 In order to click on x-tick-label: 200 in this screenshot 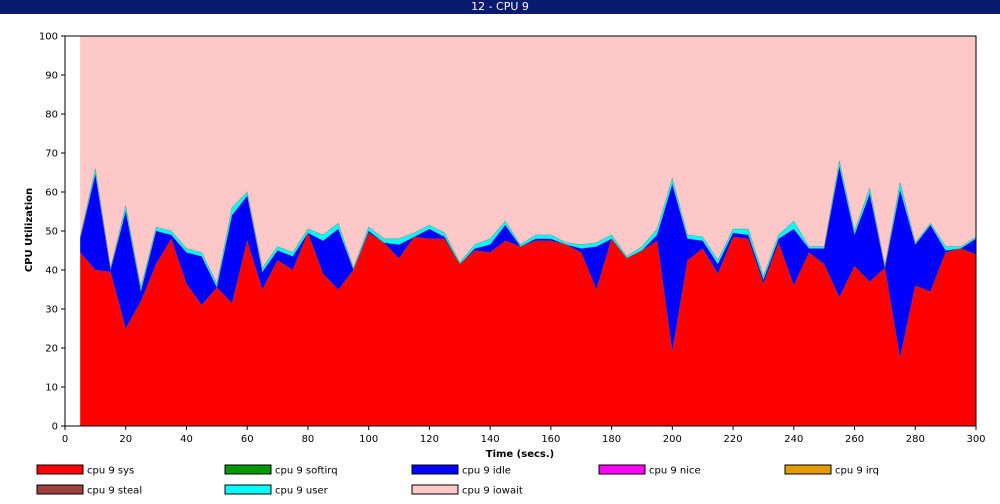, I will do `click(672, 439)`.